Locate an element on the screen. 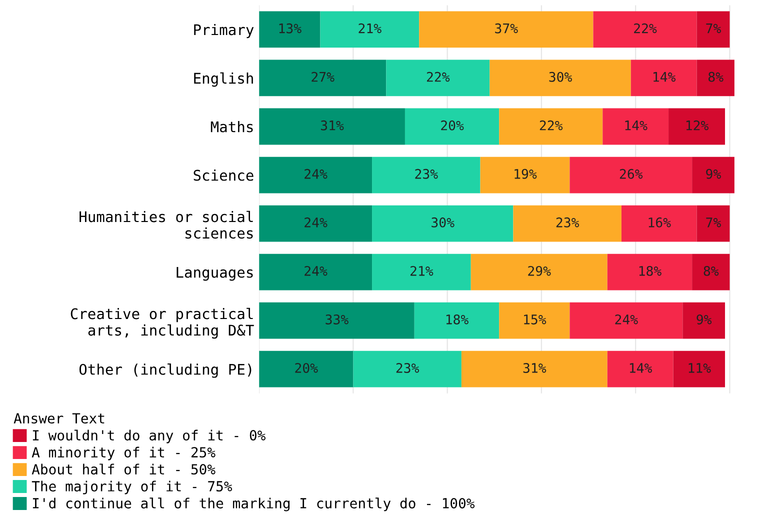 The width and height of the screenshot is (762, 521). y-tick-label: Maths is located at coordinates (231, 126).